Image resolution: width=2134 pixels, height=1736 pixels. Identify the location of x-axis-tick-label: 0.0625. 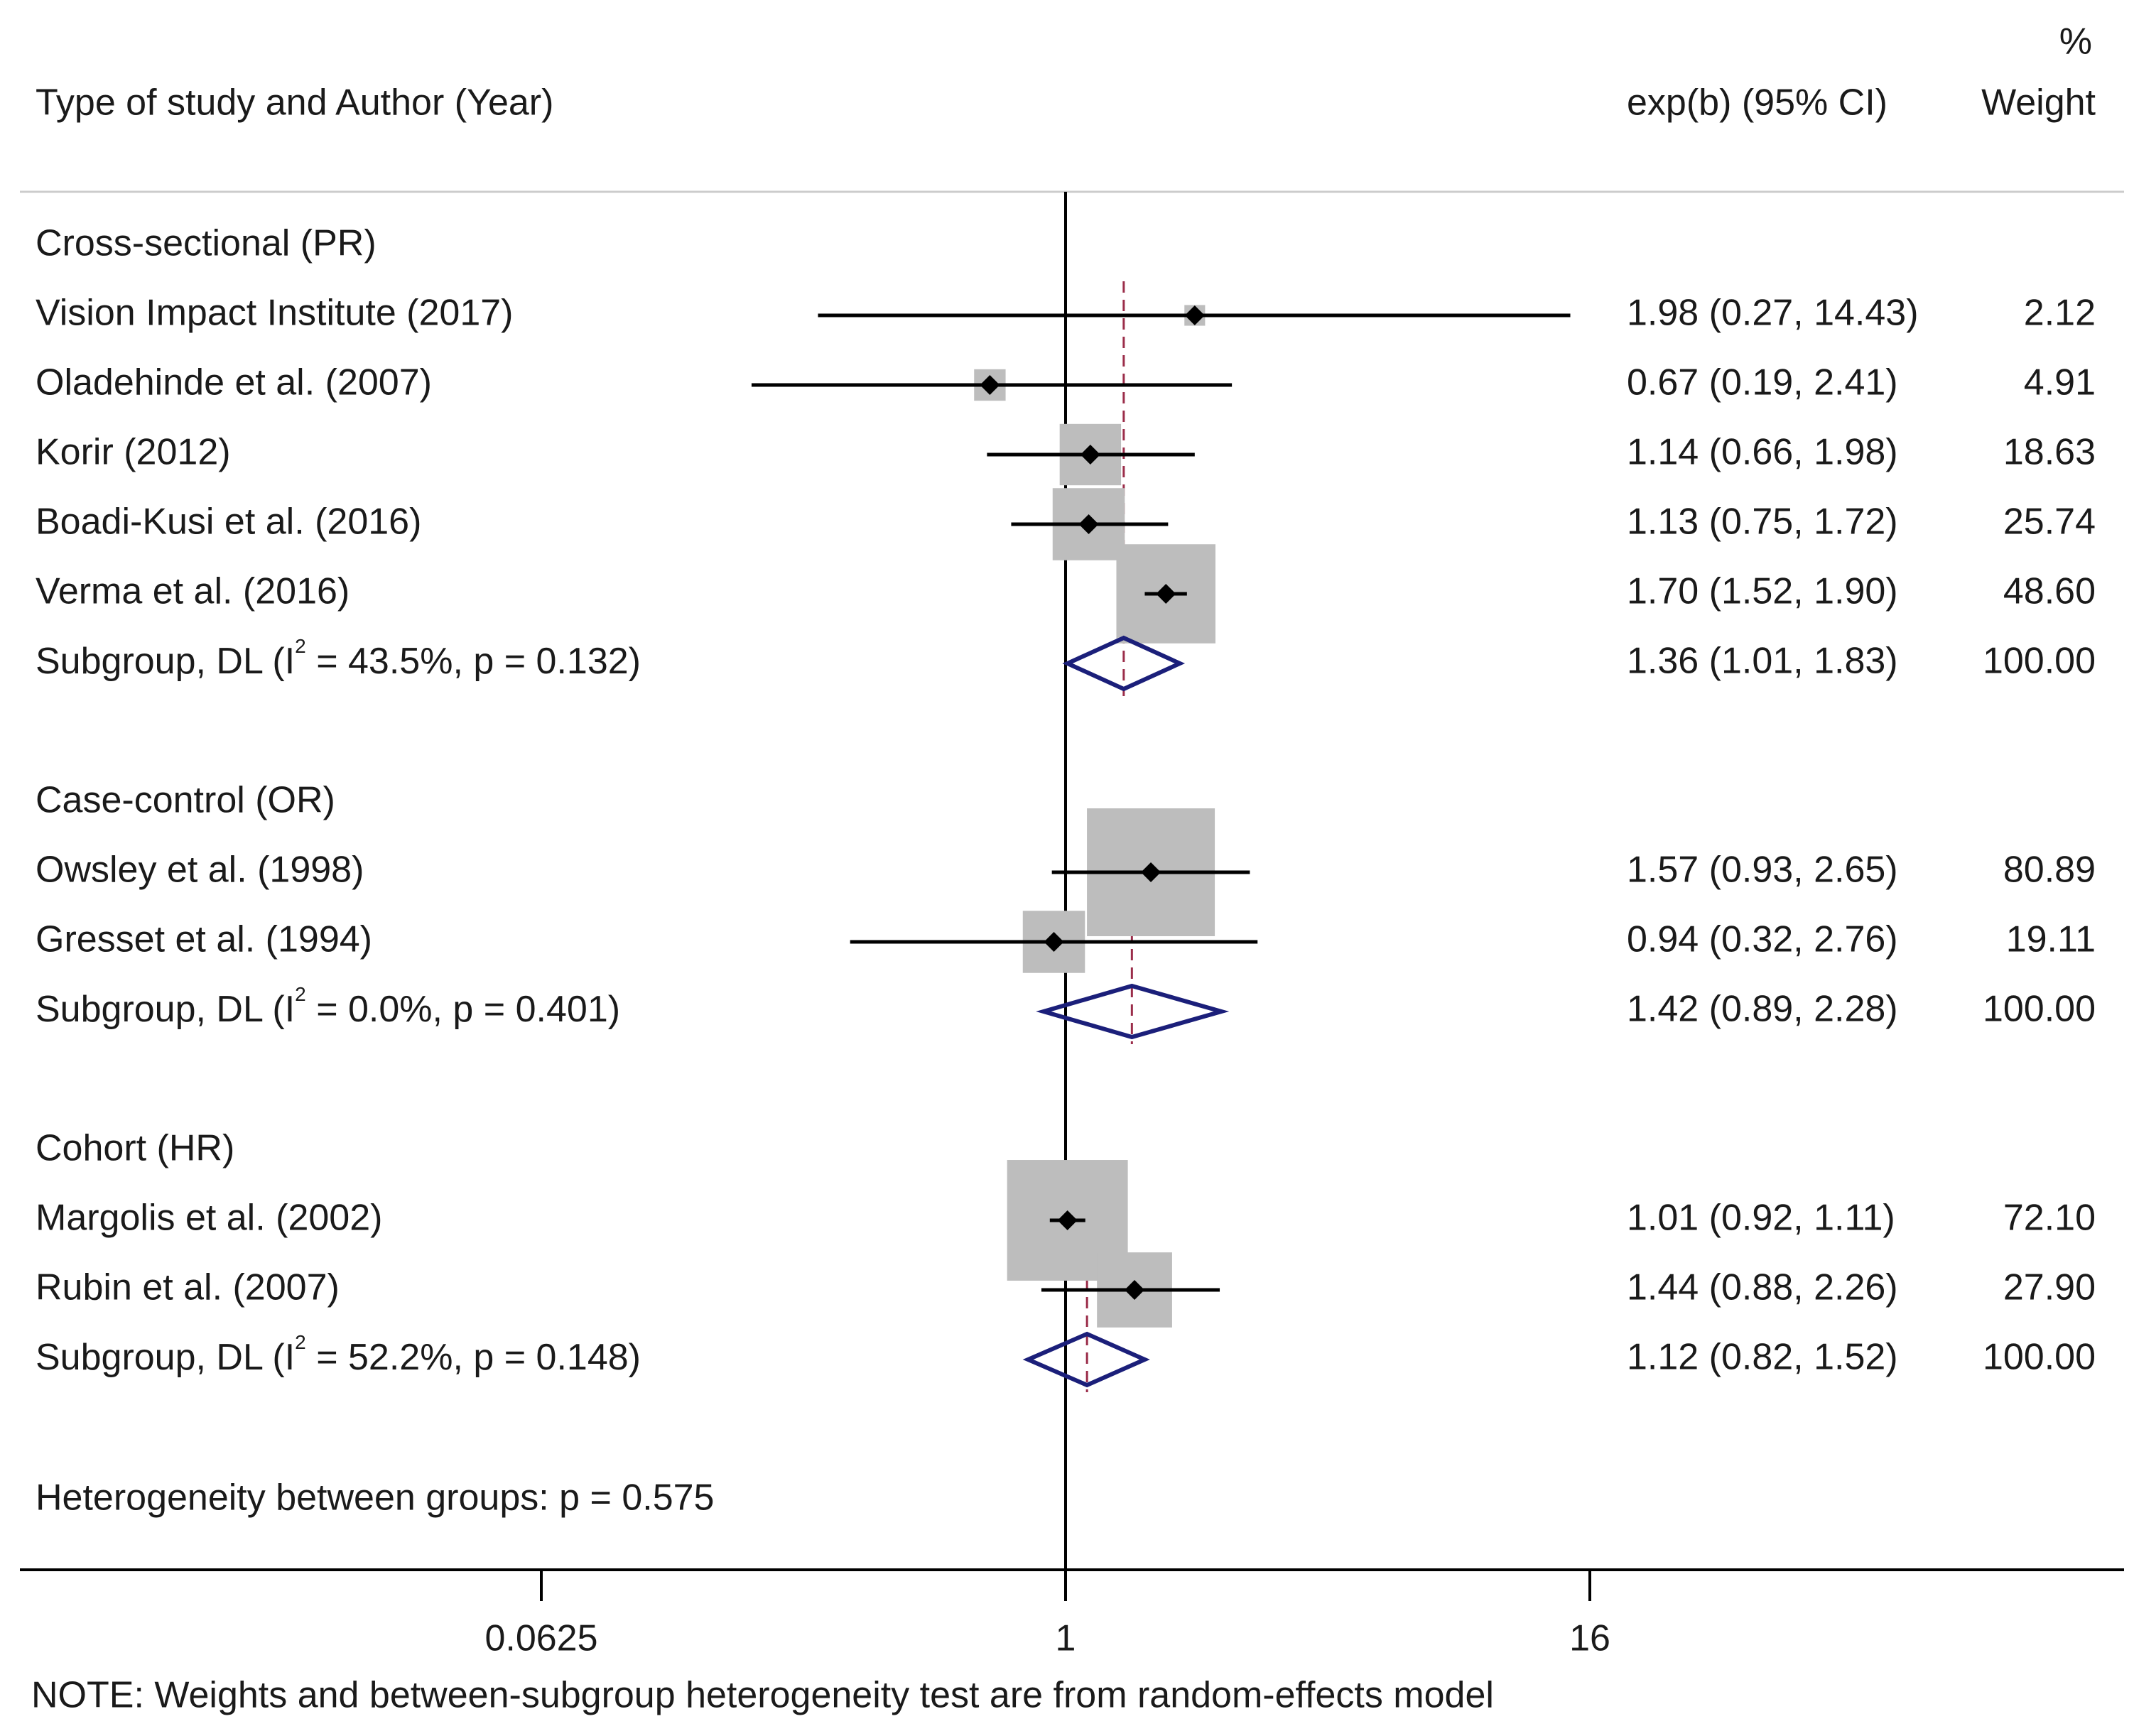
(541, 1638).